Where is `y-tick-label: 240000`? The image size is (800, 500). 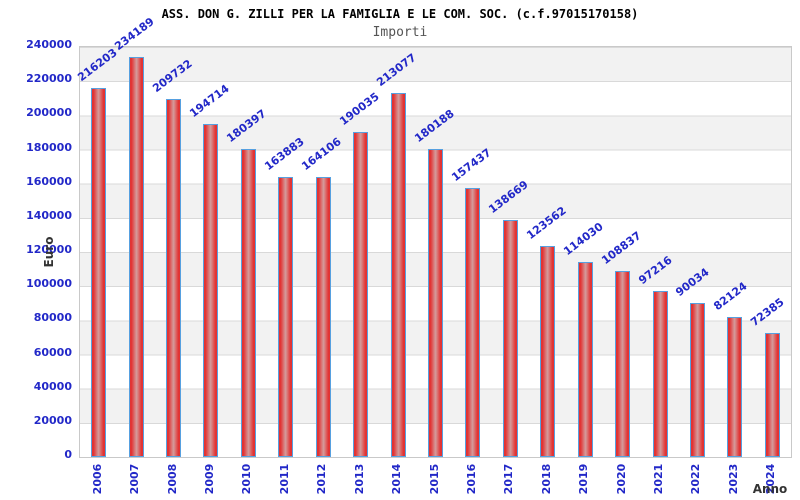 y-tick-label: 240000 is located at coordinates (49, 44).